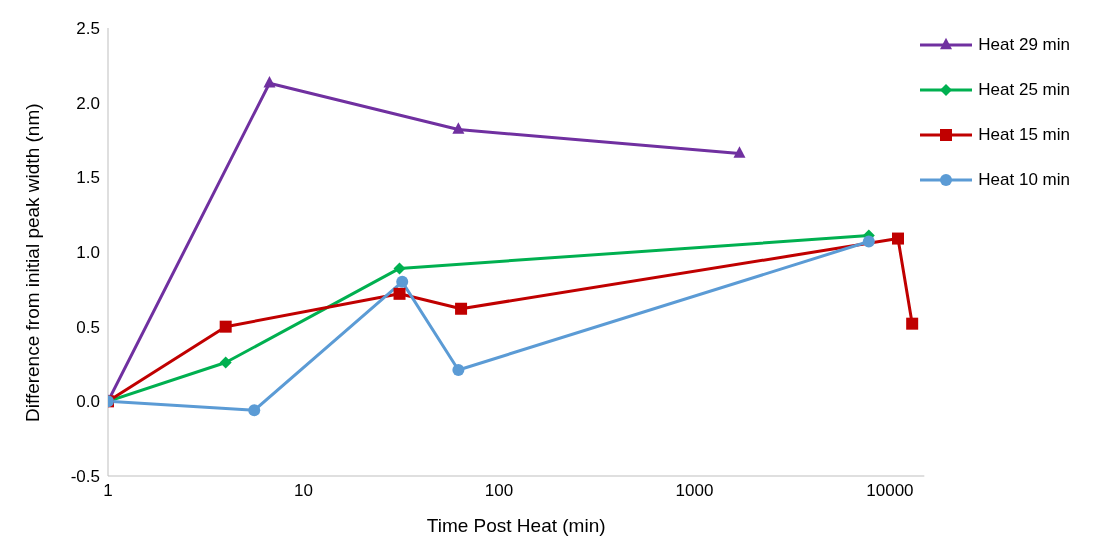  Describe the element at coordinates (88, 29) in the screenshot. I see `y-tick-label: 2.5` at that location.